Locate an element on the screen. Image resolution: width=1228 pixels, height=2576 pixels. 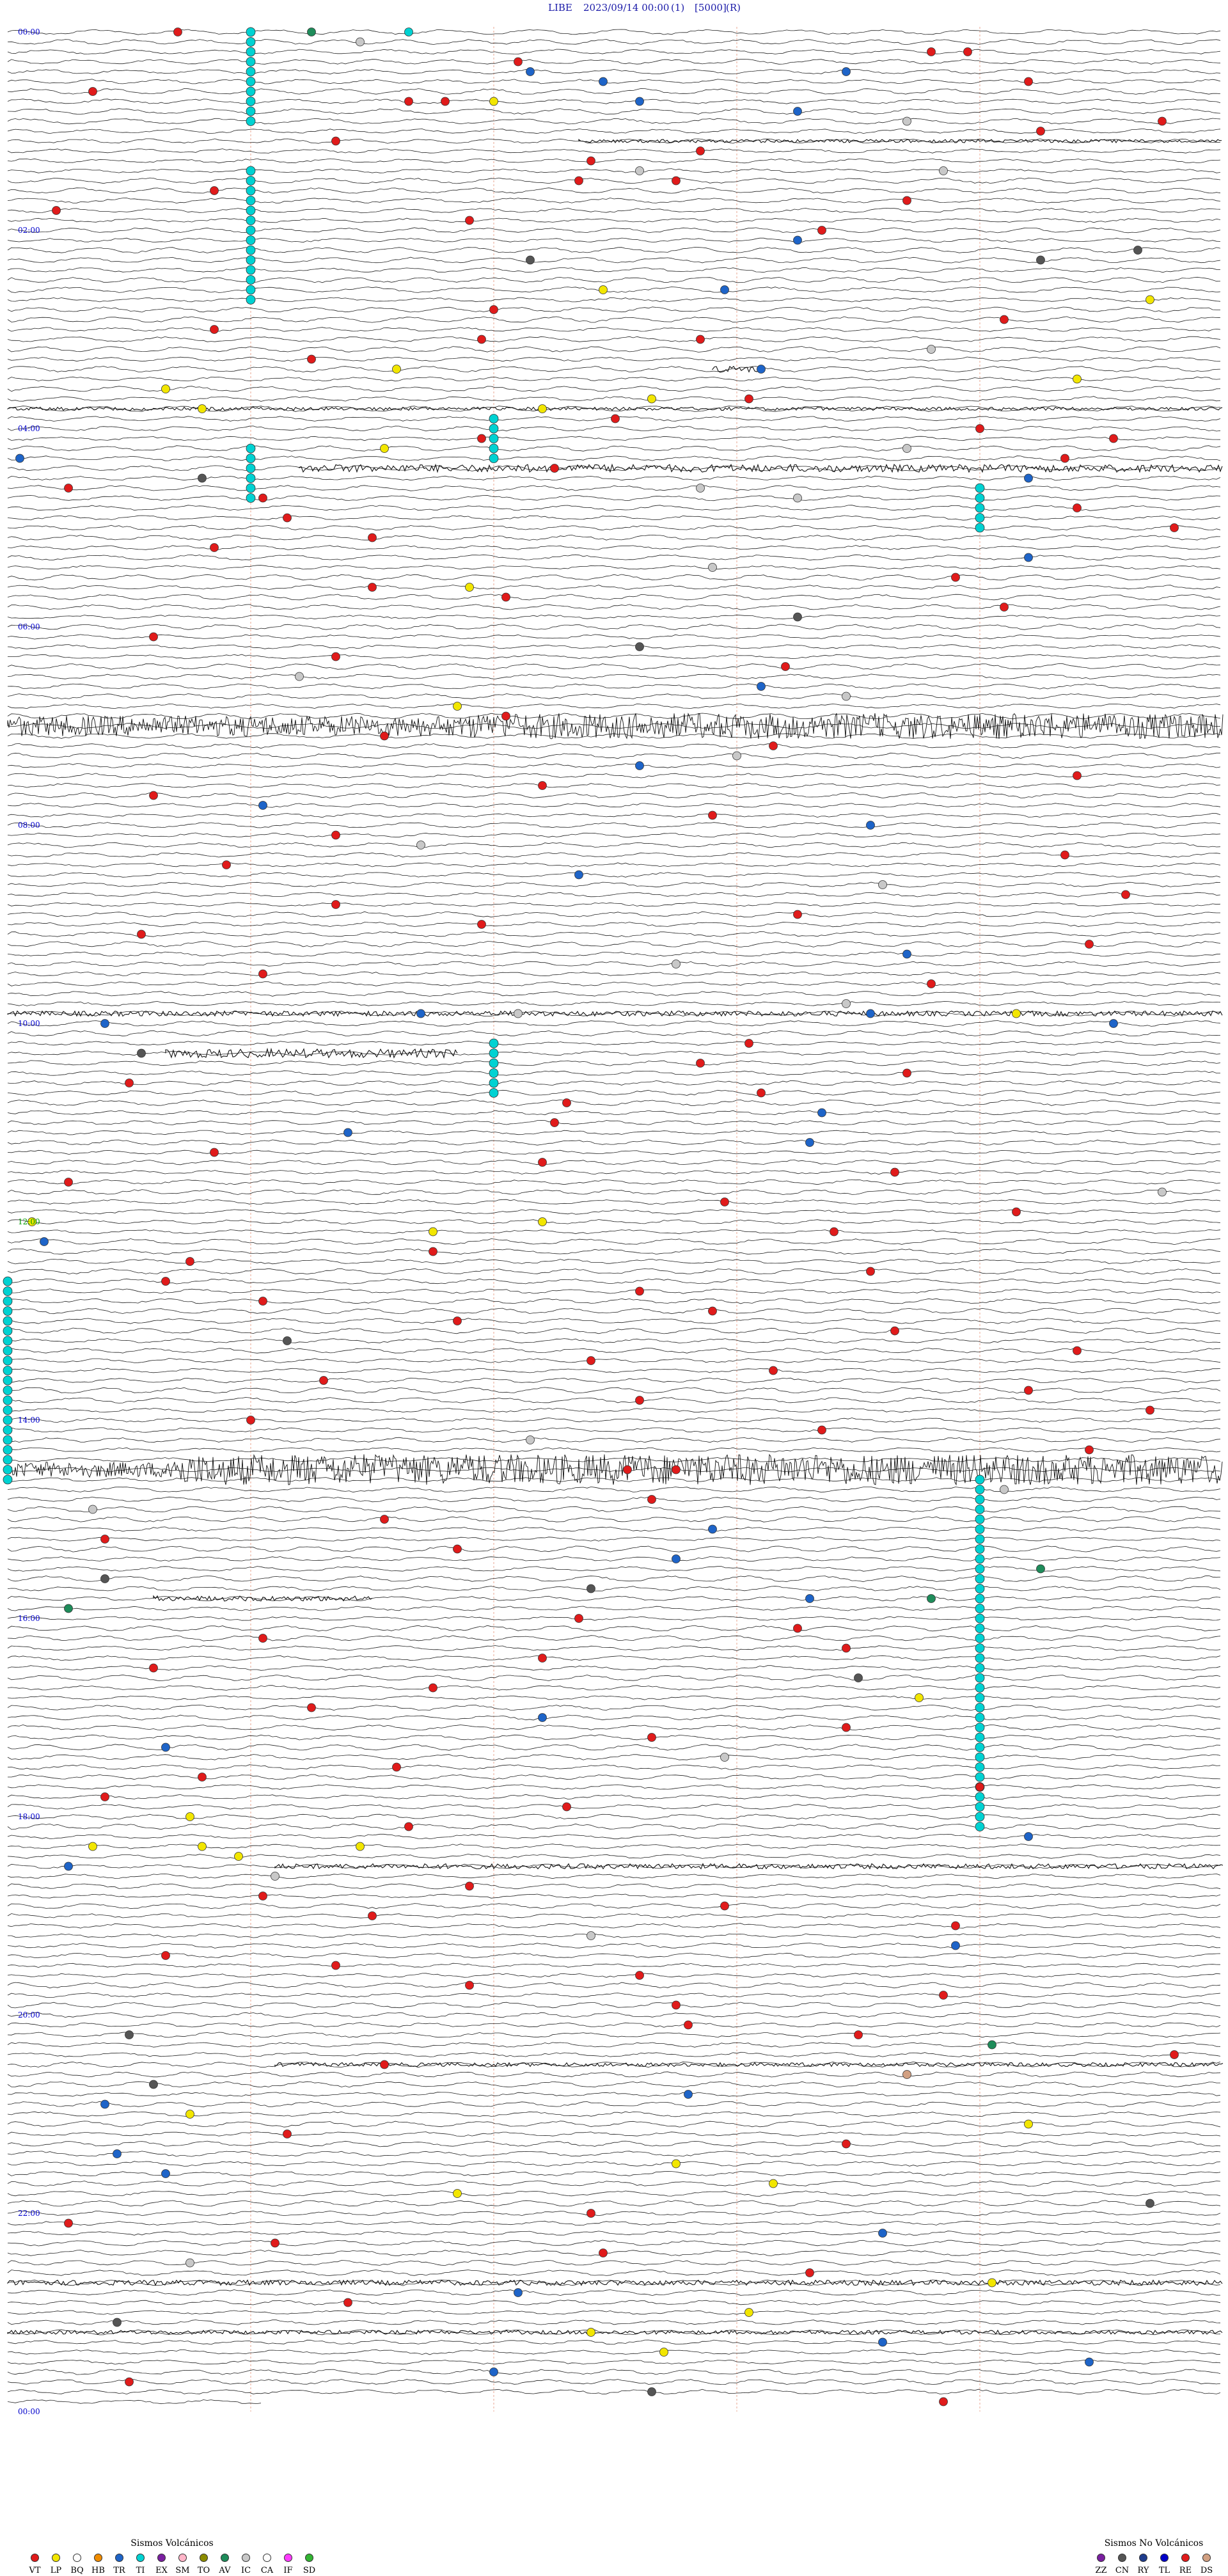
legend-volcanic-tr: TR is located at coordinates (119, 2564).